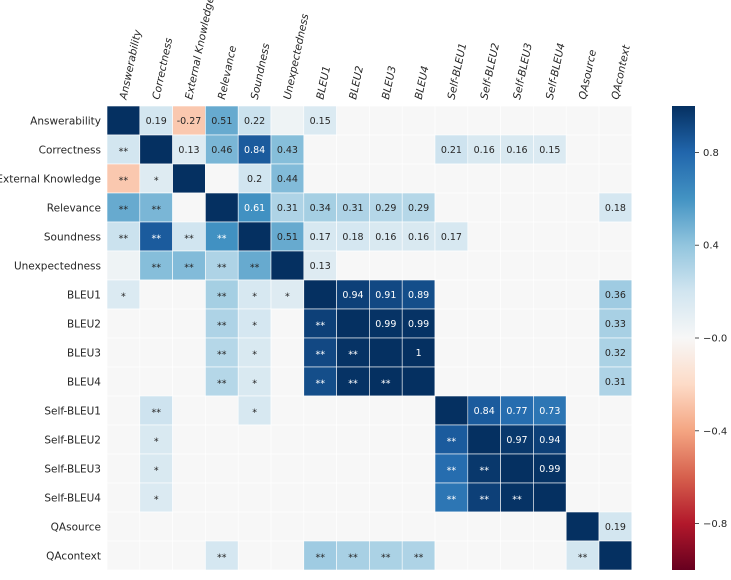 Image resolution: width=731 pixels, height=580 pixels. What do you see at coordinates (320, 207) in the screenshot?
I see `heatmap-cell-Relevance-BLEU1` at bounding box center [320, 207].